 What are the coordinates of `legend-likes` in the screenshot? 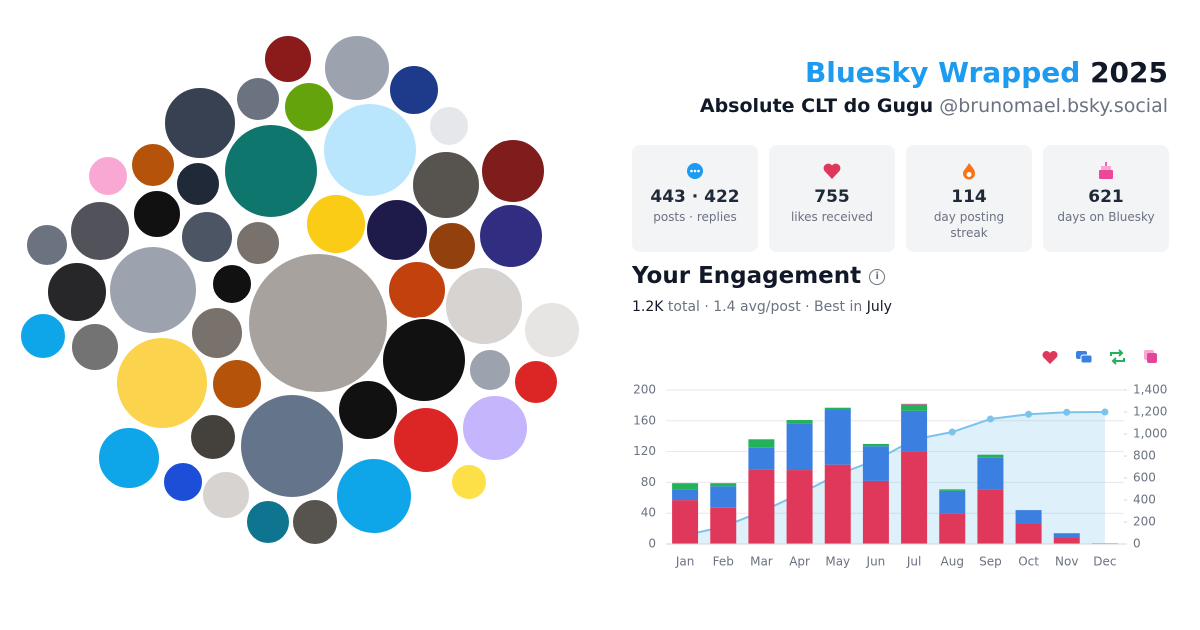 It's located at (1050, 357).